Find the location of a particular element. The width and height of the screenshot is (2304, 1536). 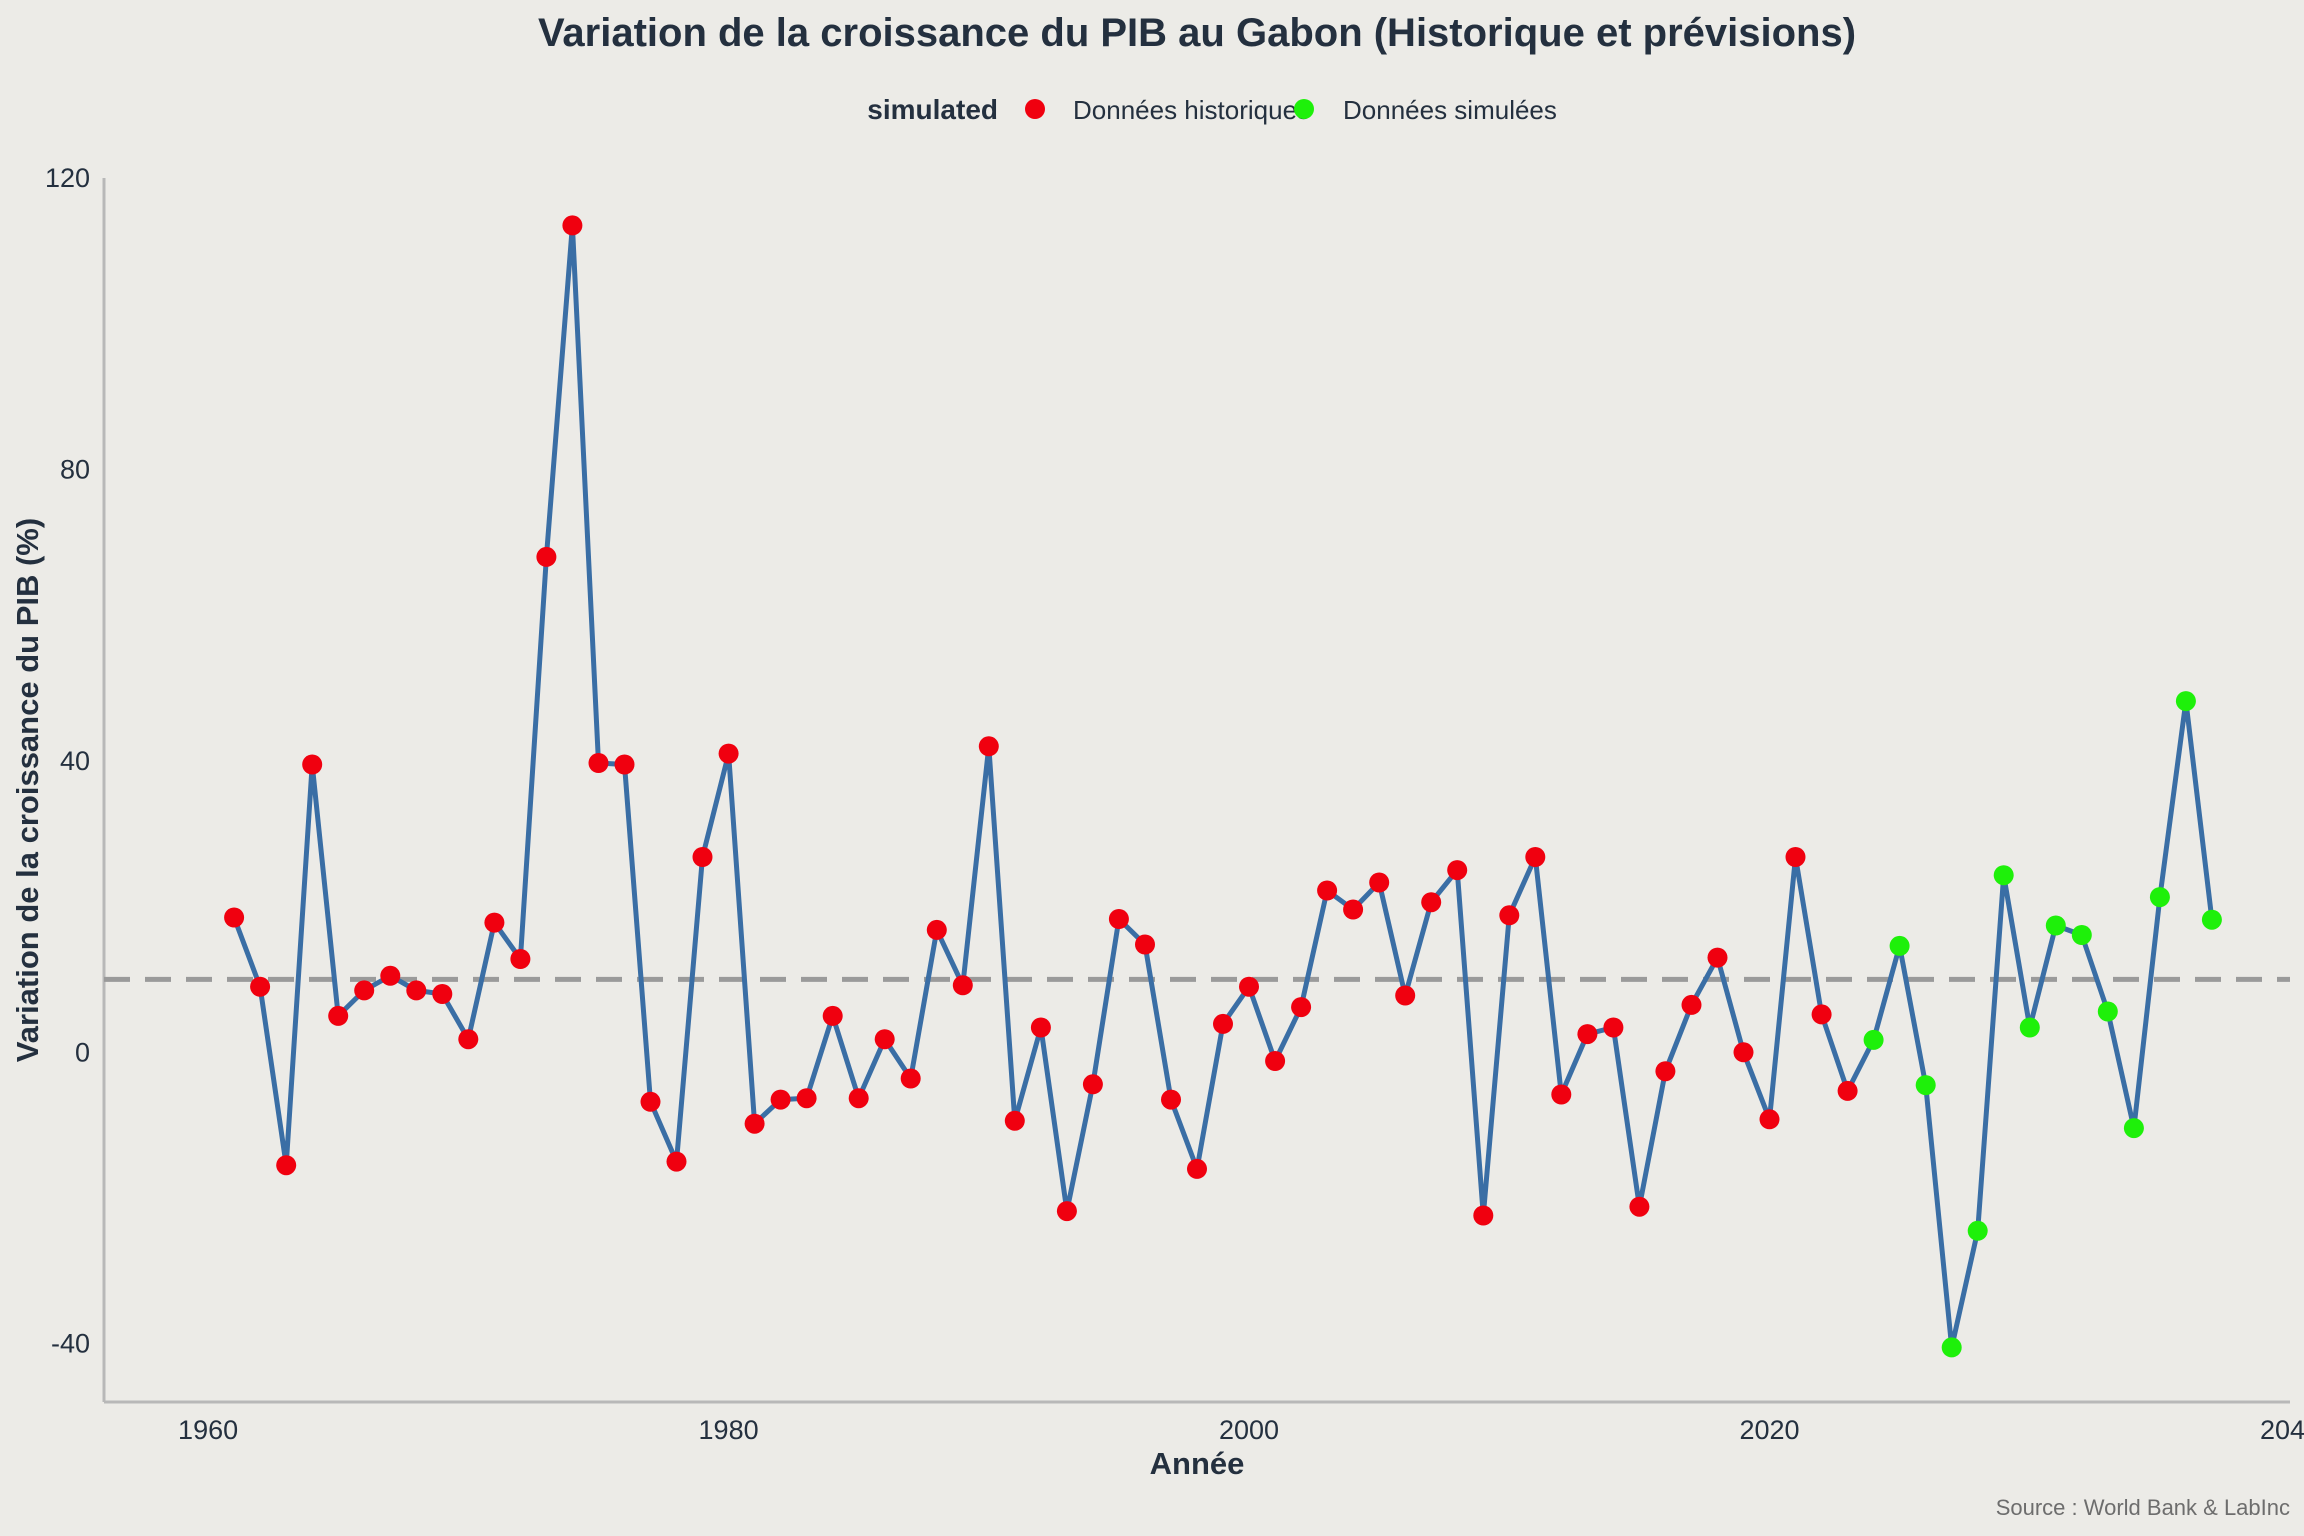

y-tick-label: 40 is located at coordinates (75, 761).